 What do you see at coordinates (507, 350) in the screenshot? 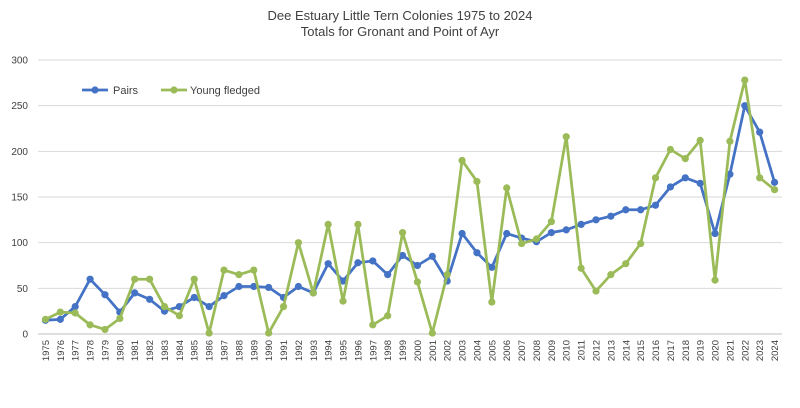
I see `x-tick-label: 2006` at bounding box center [507, 350].